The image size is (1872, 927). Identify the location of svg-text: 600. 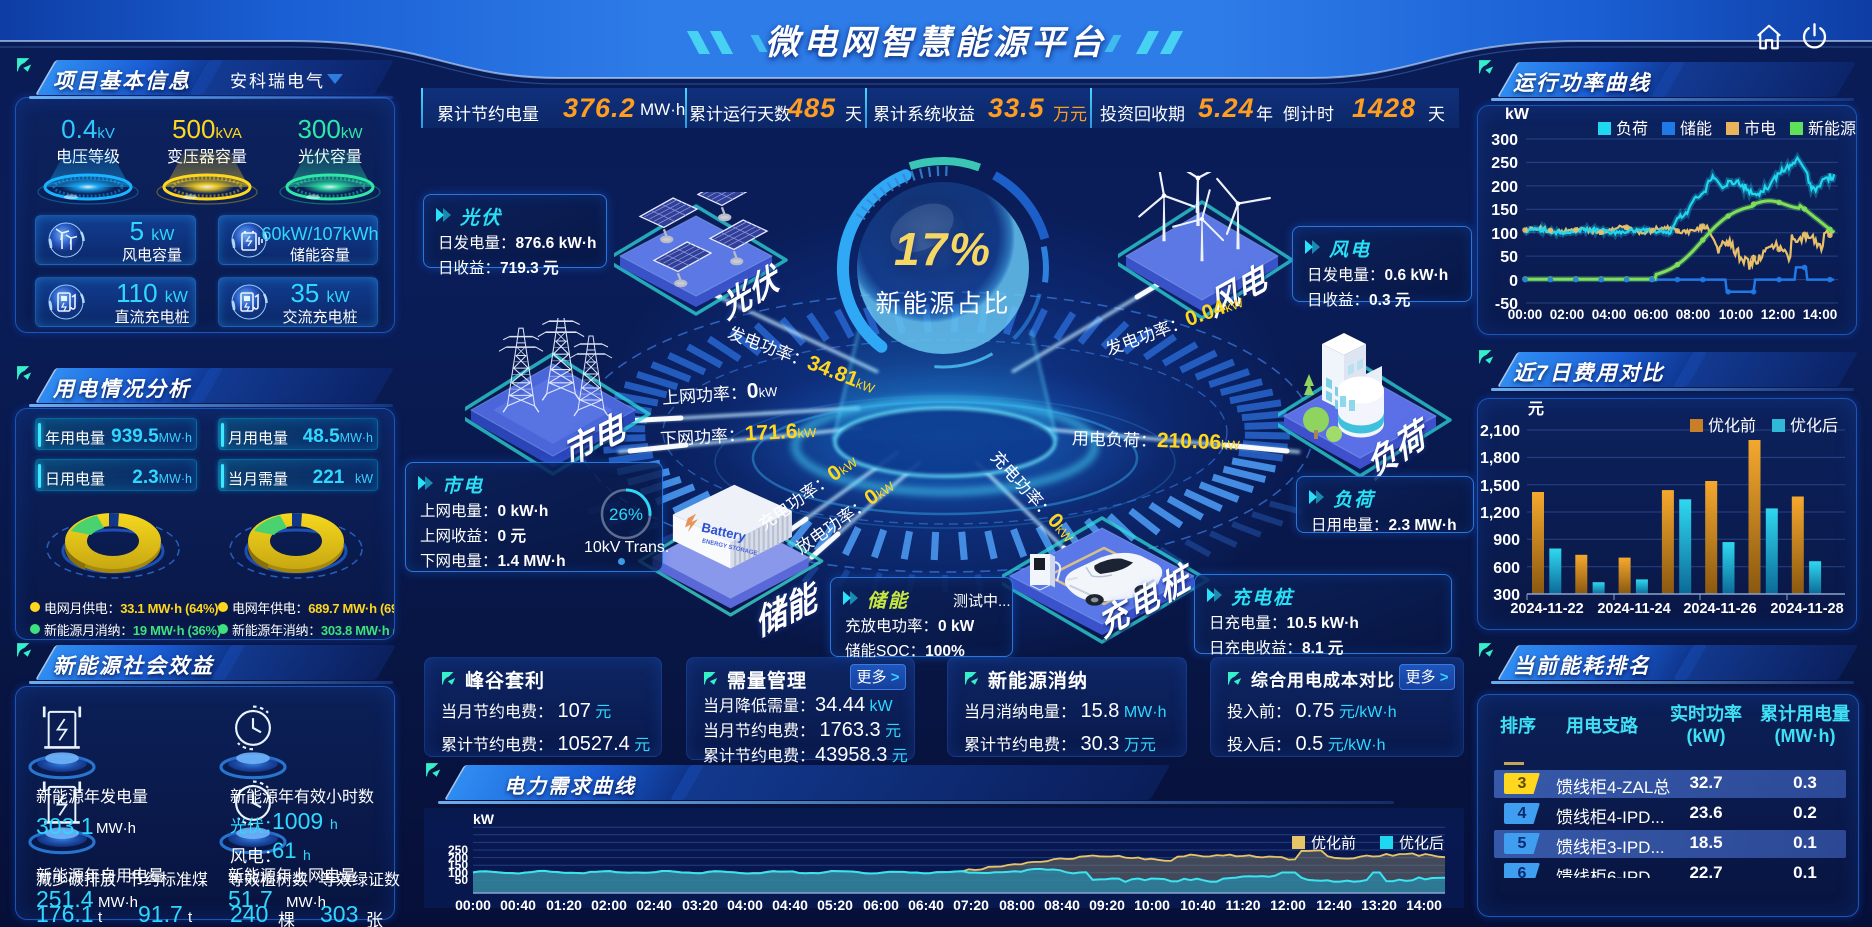
(1506, 568).